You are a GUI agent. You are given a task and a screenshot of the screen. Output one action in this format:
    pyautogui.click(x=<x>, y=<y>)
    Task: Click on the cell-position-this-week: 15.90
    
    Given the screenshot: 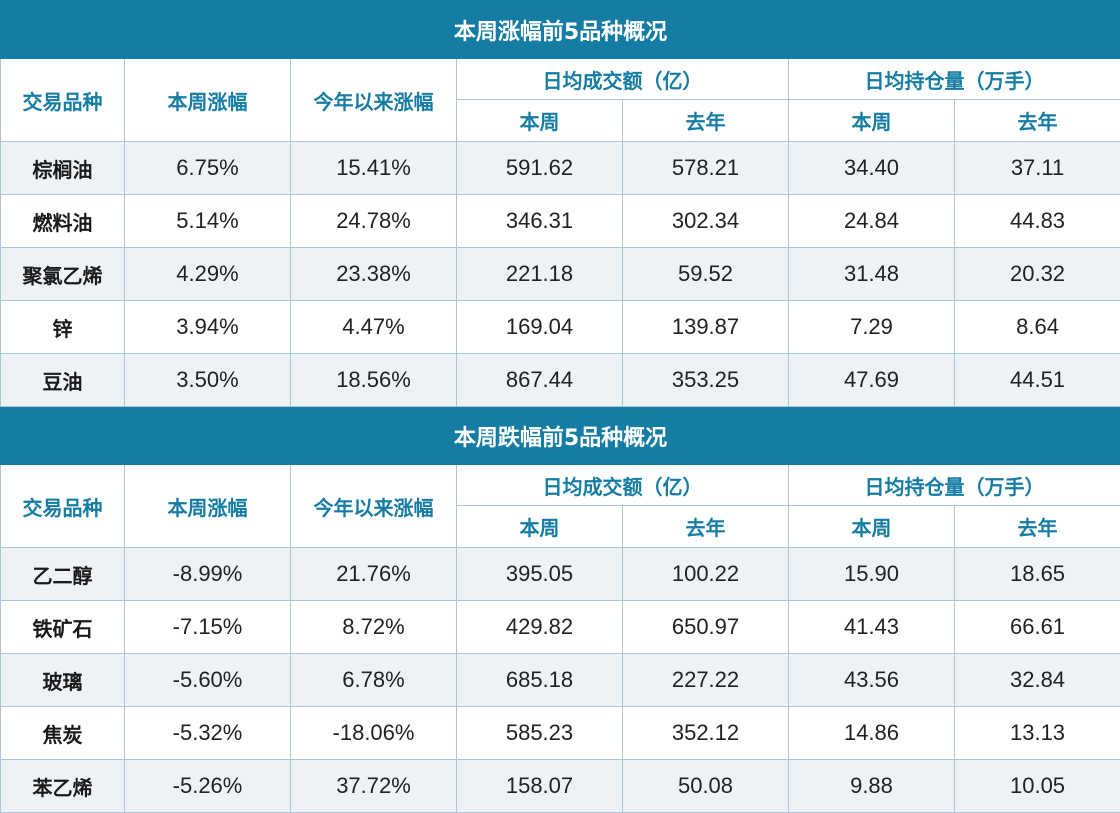 What is the action you would take?
    pyautogui.click(x=872, y=574)
    